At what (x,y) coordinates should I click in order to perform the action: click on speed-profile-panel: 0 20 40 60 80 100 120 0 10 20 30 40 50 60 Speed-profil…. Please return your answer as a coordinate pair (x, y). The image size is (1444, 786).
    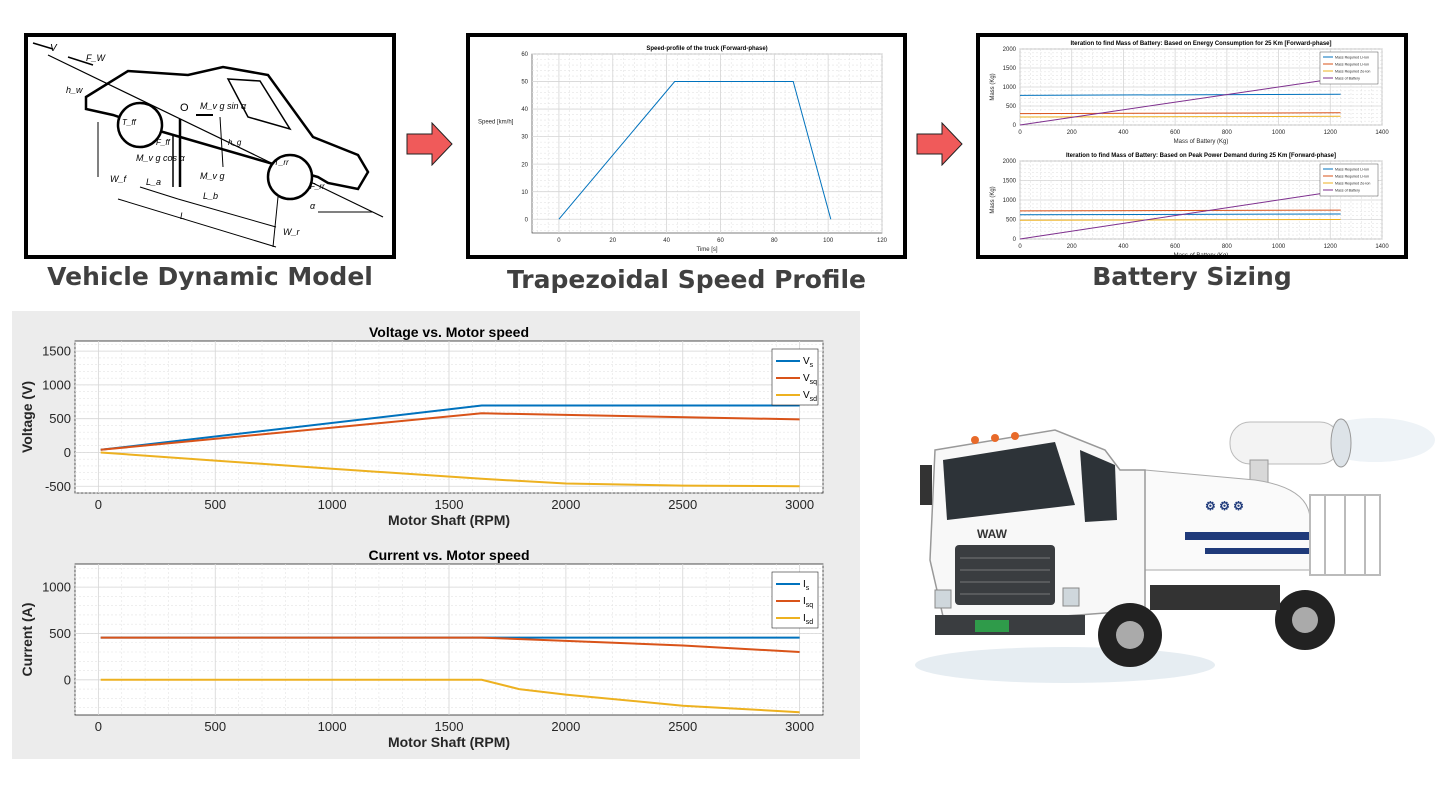
    Looking at the image, I should click on (686, 146).